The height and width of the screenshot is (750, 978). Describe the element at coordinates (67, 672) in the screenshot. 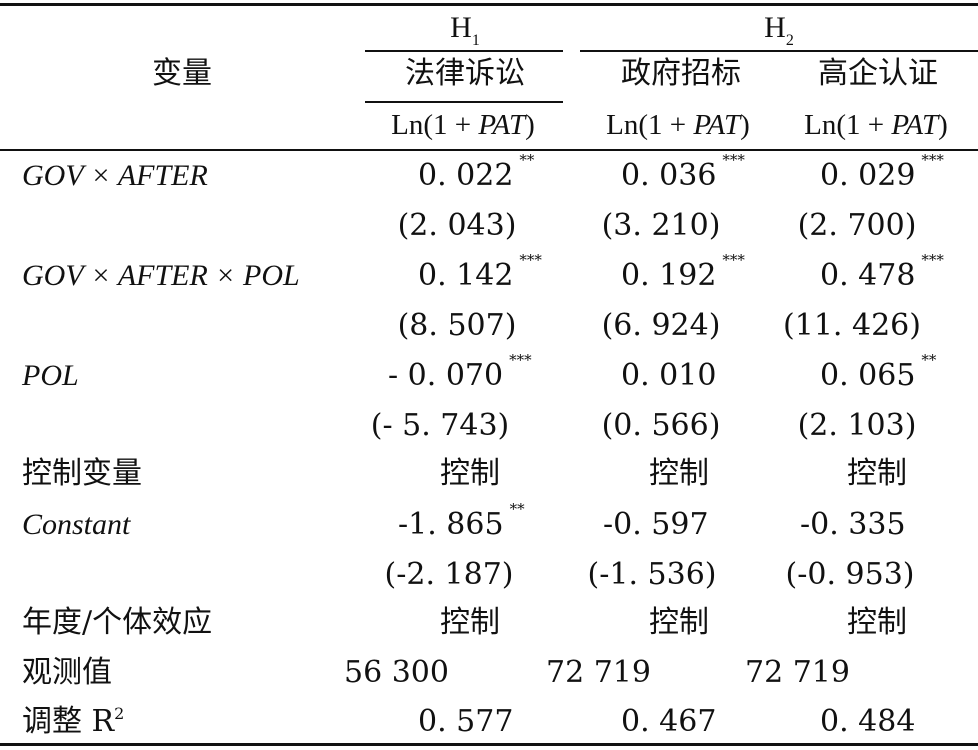

I see `row-label-observations: 观测值` at that location.